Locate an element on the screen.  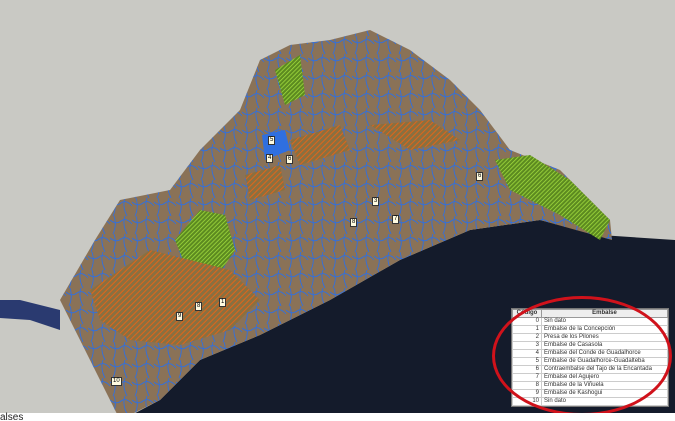
footer-text: alses is located at coordinates (12, 416).